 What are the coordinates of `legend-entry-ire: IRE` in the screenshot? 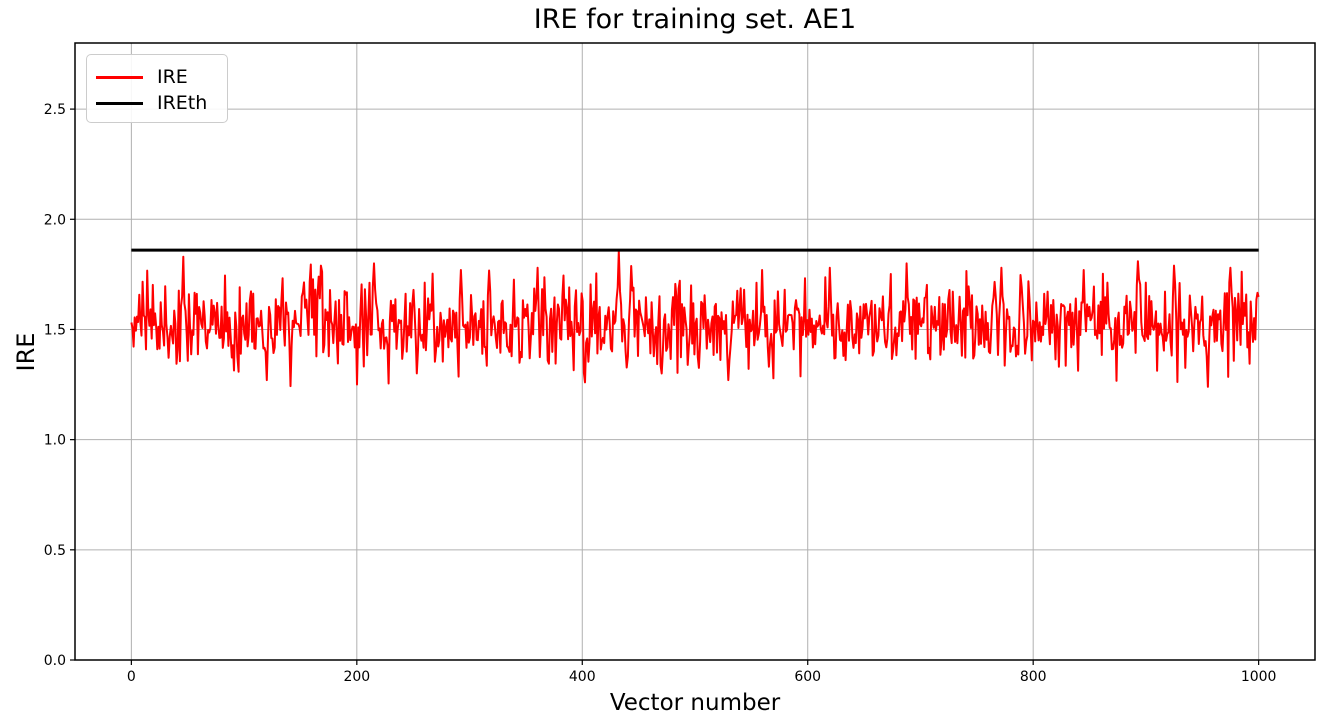 It's located at (161, 77).